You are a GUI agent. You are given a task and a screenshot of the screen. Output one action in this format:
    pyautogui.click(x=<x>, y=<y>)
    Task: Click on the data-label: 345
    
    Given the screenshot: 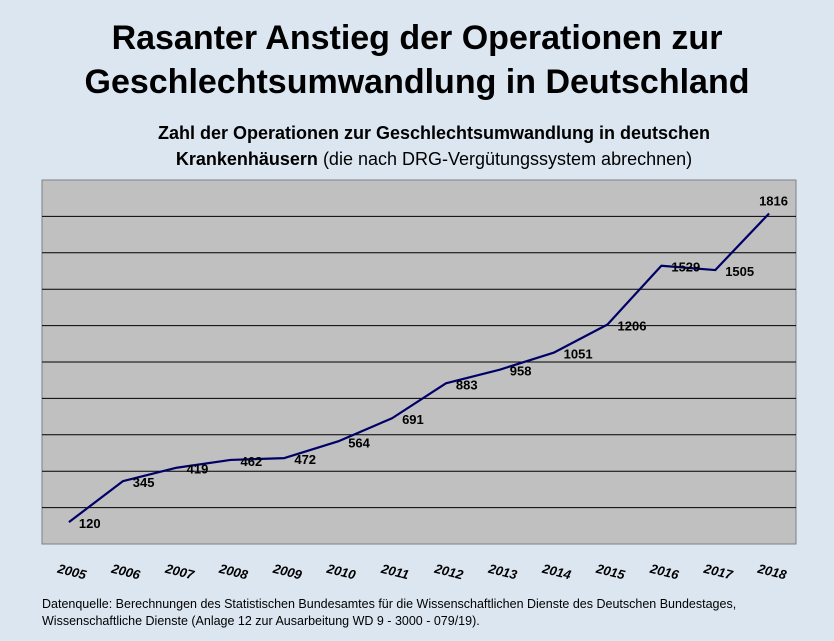 What is the action you would take?
    pyautogui.click(x=144, y=482)
    